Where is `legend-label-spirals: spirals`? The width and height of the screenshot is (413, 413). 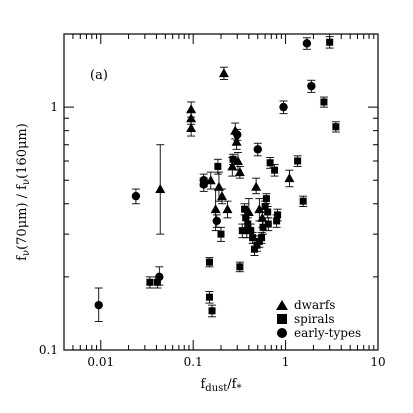 legend-label-spirals: spirals is located at coordinates (314, 319).